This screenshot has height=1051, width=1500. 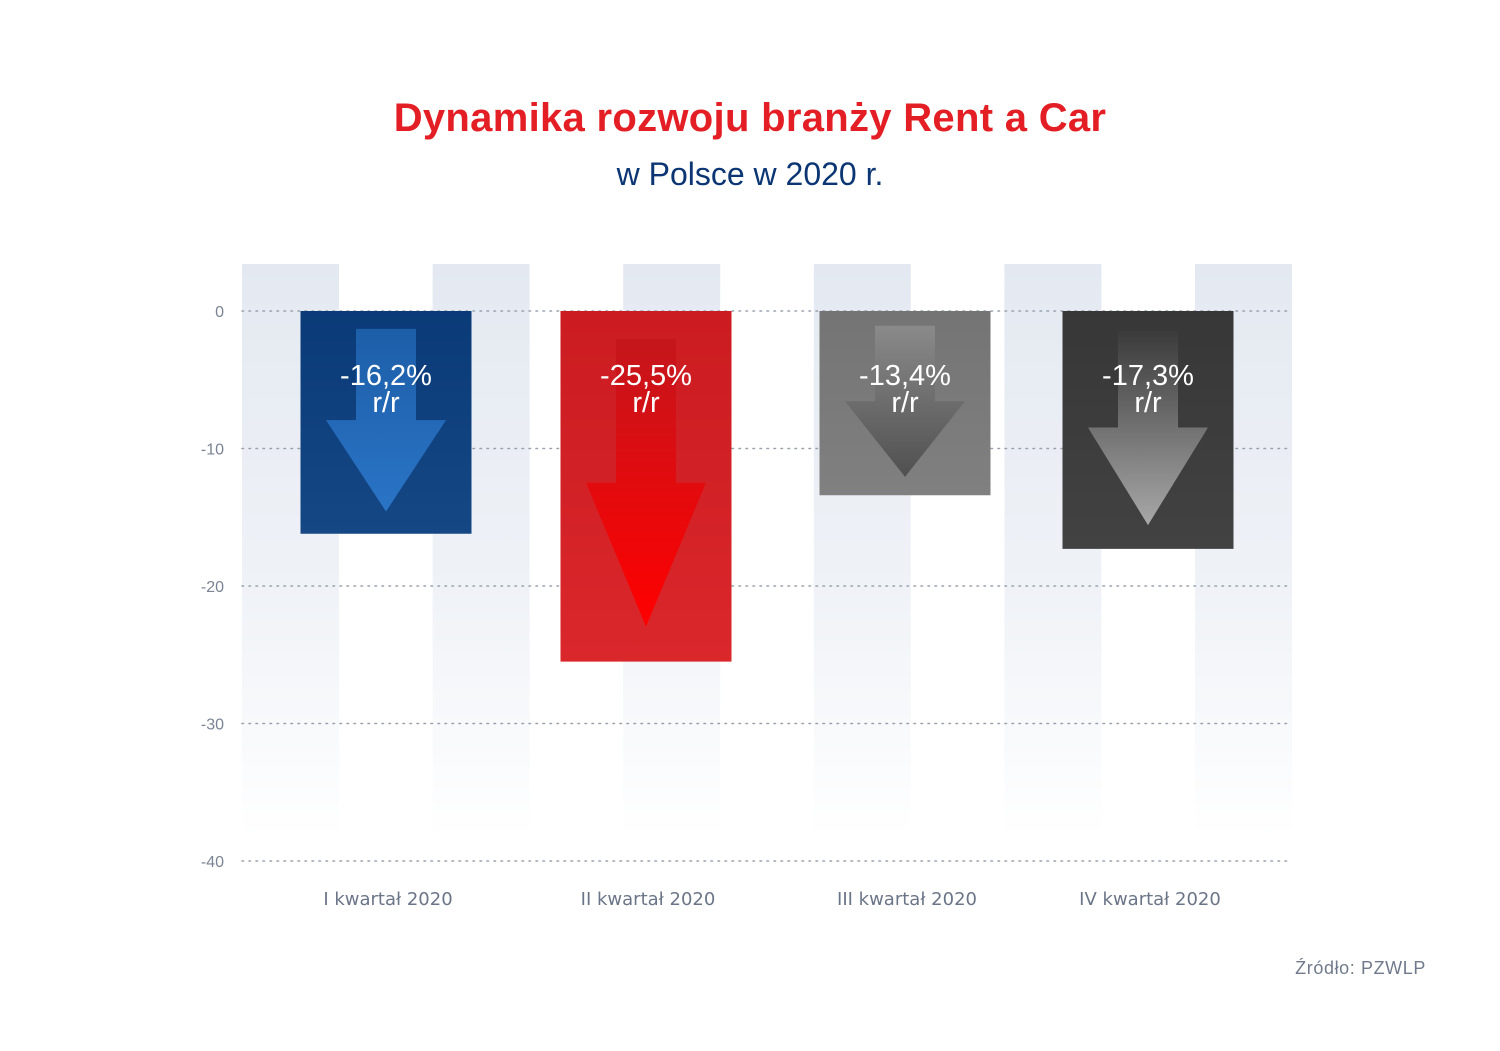 I want to click on y-tick-label: -10, so click(x=212, y=450).